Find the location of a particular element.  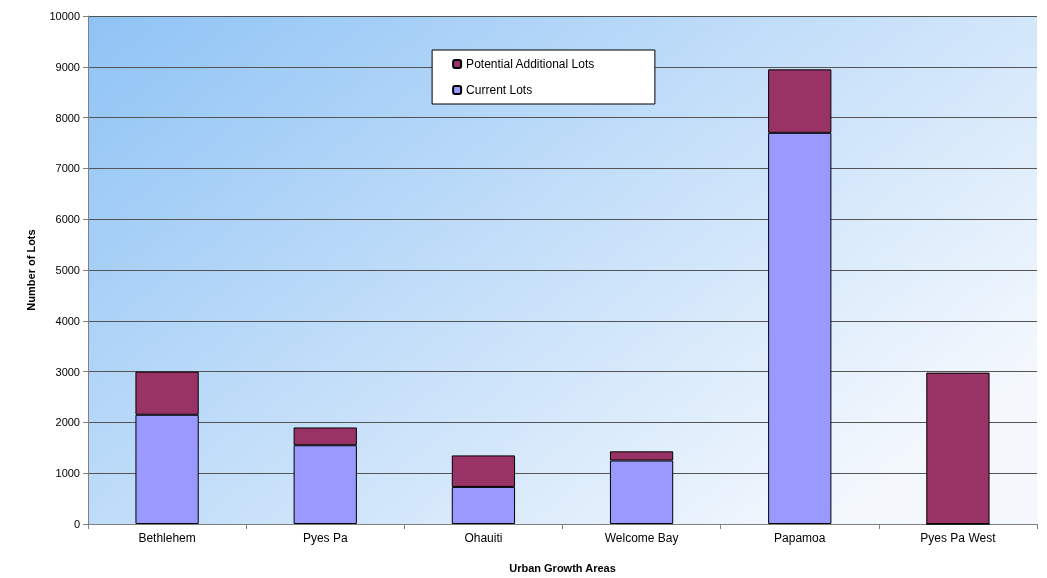

x-tick-label: Ohauiti is located at coordinates (483, 538).